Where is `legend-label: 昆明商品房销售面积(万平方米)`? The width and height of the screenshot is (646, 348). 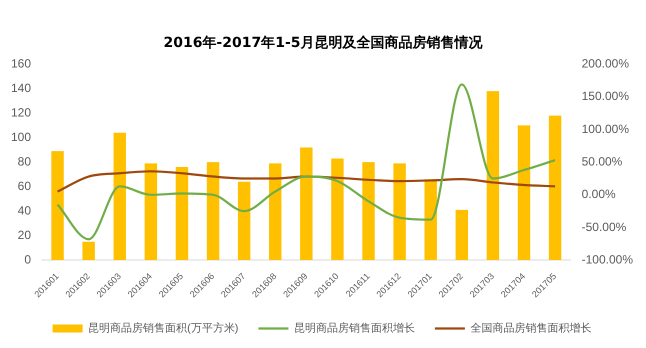 legend-label: 昆明商品房销售面积(万平方米) is located at coordinates (163, 328).